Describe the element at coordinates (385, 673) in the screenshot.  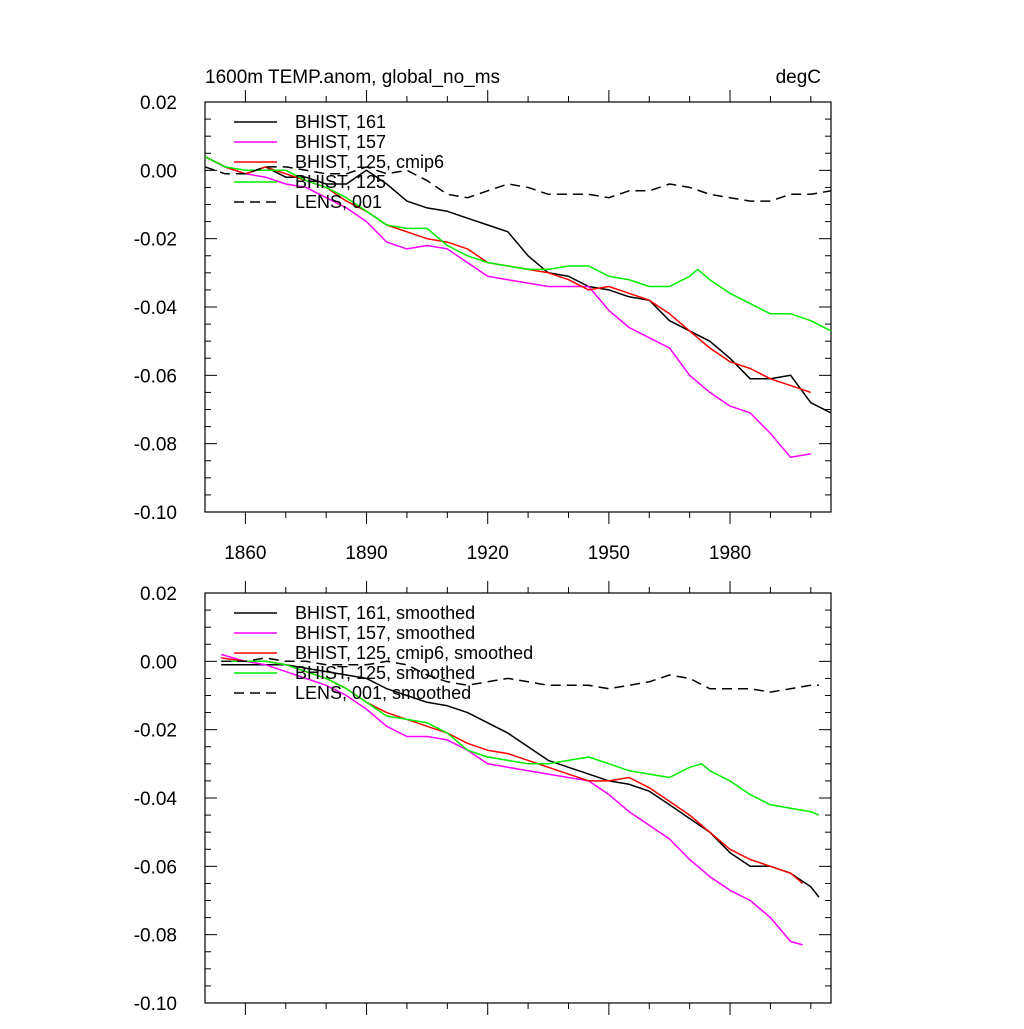
I see `legend-label: BHIST, 125, smoothed` at that location.